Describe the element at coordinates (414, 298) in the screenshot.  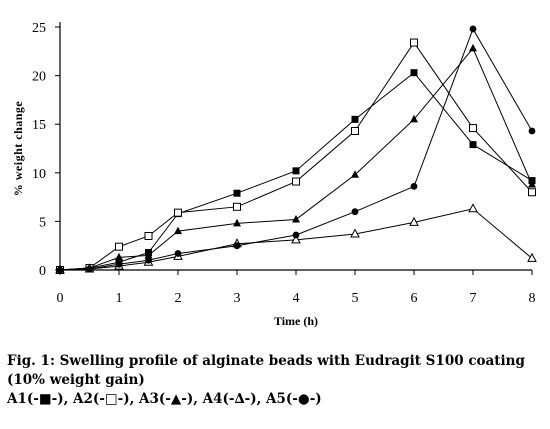
I see `x-tick-label: 6` at that location.